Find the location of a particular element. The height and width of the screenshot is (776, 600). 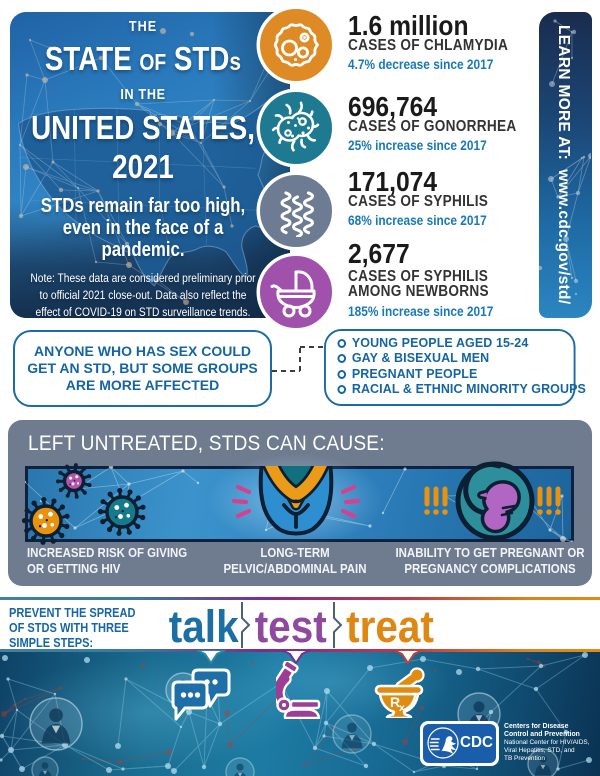

svg-text: R is located at coordinates (395, 702).